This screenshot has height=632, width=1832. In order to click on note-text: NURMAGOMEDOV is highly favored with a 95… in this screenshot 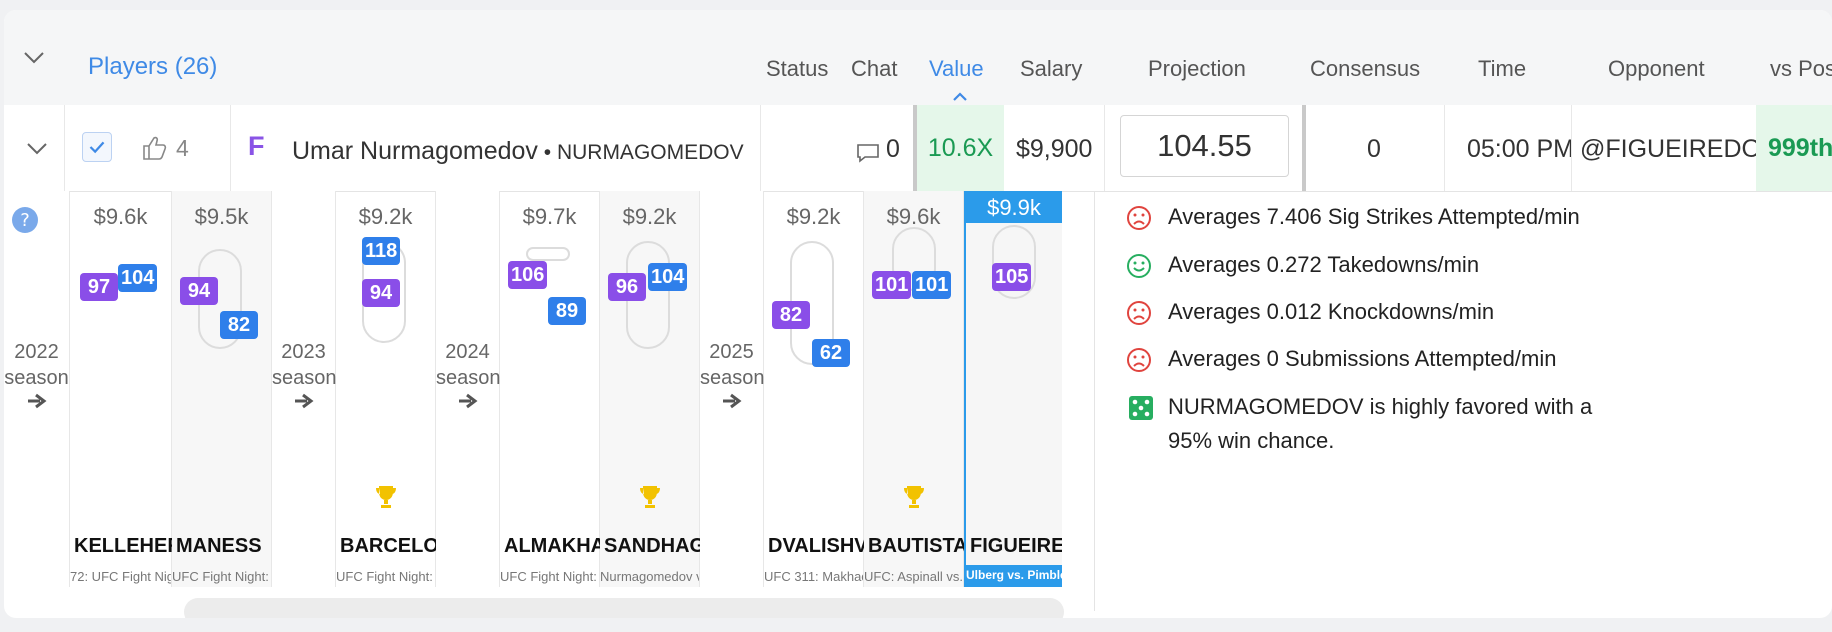, I will do `click(1380, 423)`.